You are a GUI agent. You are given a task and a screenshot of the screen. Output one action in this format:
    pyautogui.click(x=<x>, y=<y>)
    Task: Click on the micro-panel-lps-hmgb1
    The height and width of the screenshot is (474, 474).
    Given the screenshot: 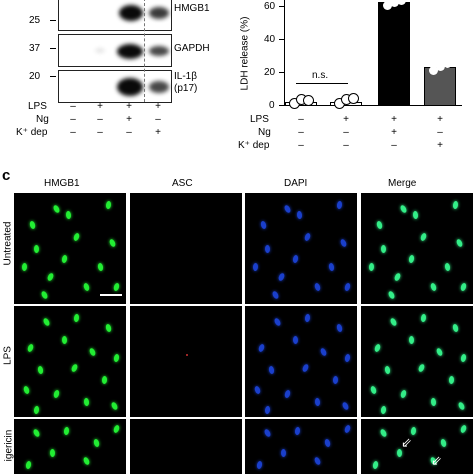 What is the action you would take?
    pyautogui.click(x=70, y=361)
    